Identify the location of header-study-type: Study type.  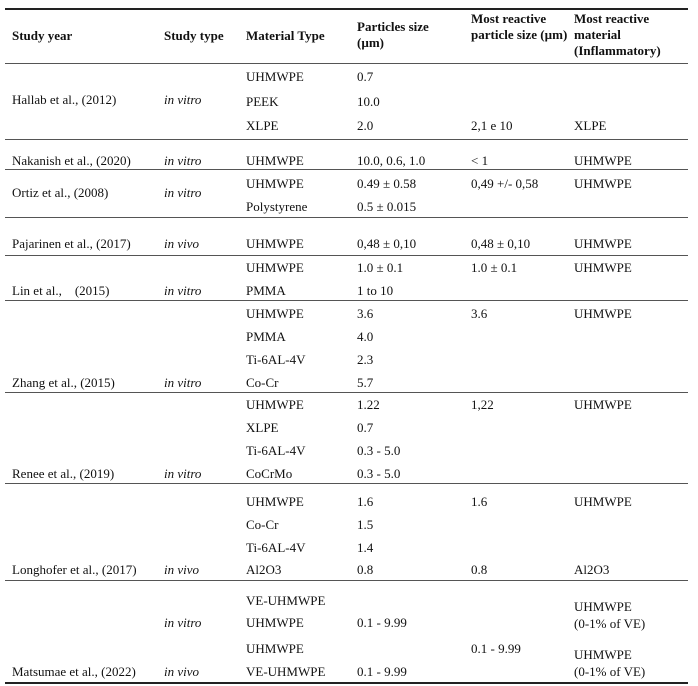
(194, 35).